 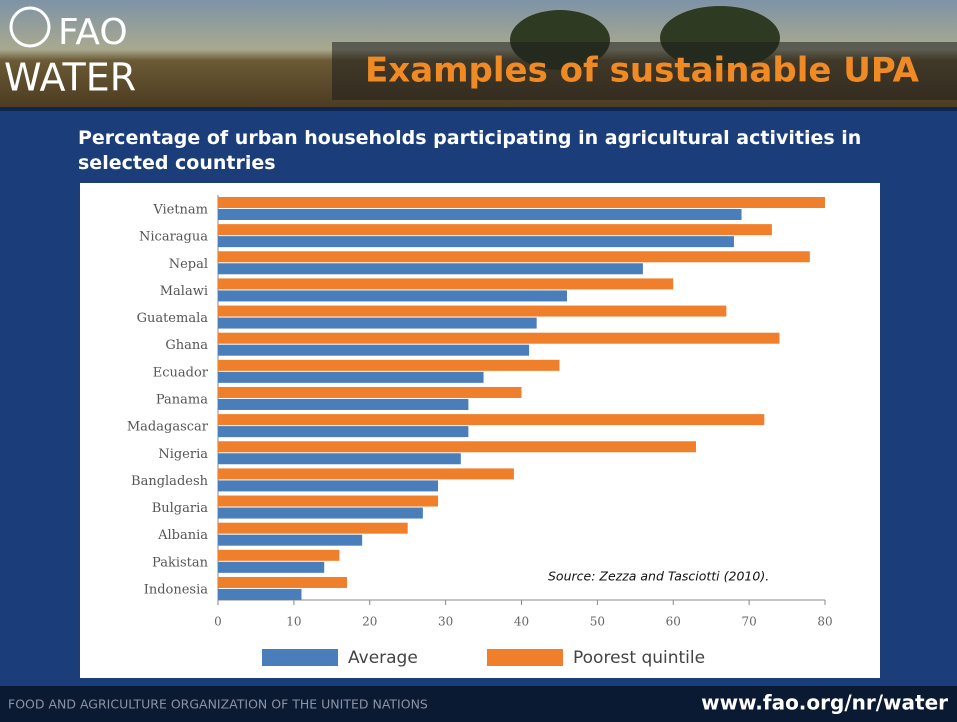 I want to click on logo-bottom: WATER, so click(x=70, y=78).